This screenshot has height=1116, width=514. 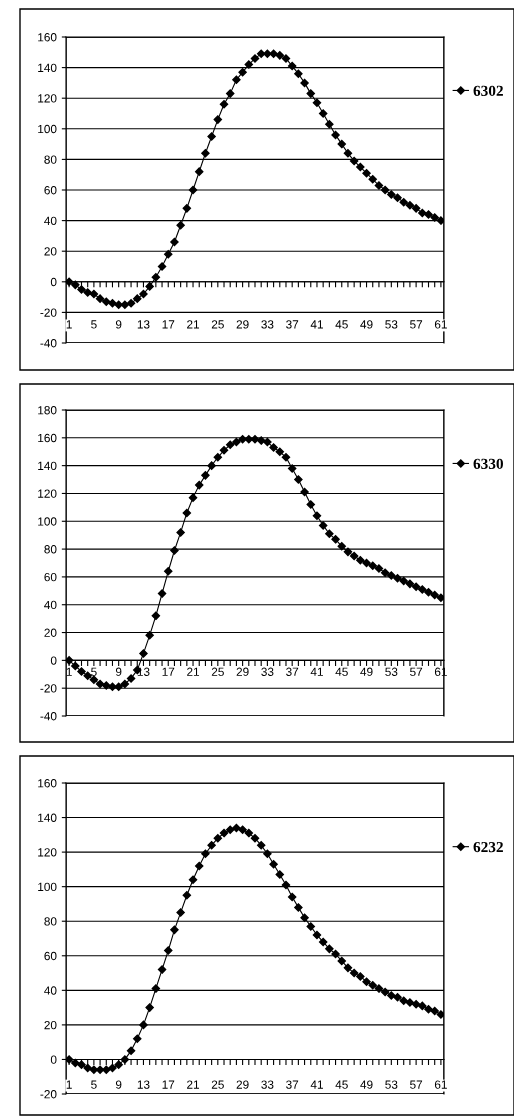 I want to click on legend-label: 6232, so click(x=488, y=847).